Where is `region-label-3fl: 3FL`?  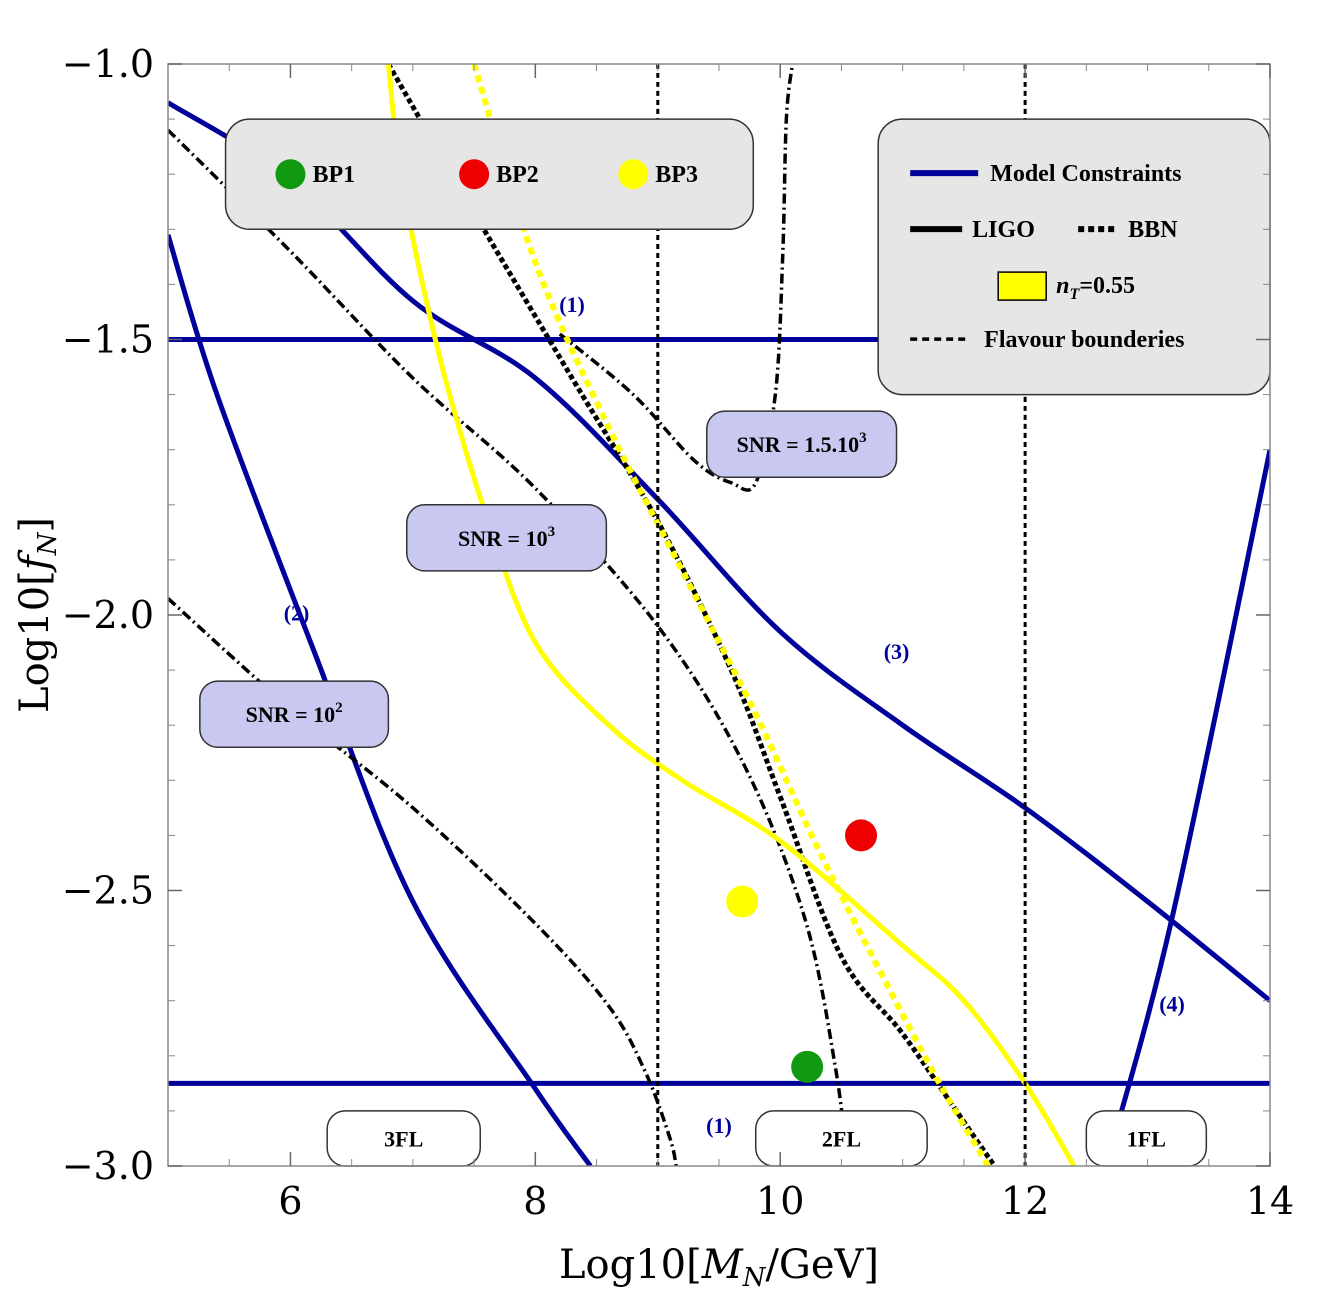
region-label-3fl: 3FL is located at coordinates (403, 1138).